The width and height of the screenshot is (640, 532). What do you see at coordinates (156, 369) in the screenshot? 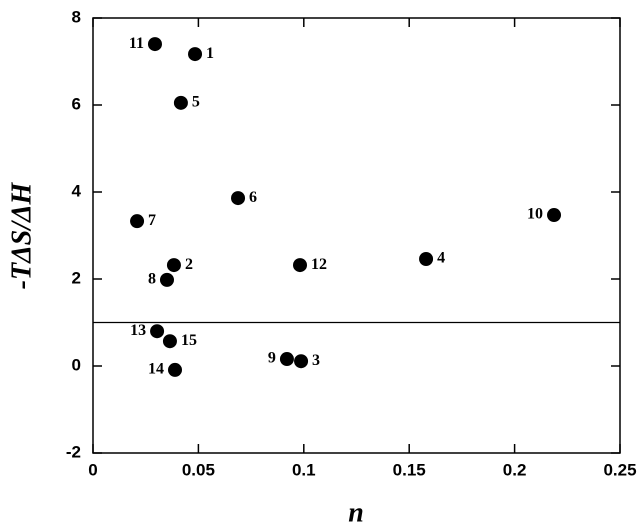
I see `point-label: 14` at bounding box center [156, 369].